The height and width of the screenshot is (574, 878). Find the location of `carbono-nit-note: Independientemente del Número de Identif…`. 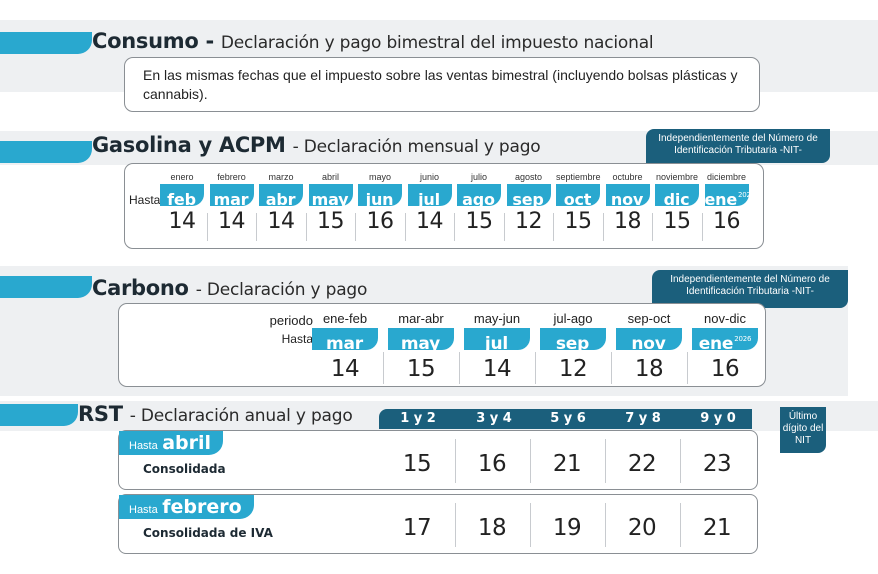

carbono-nit-note: Independientemente del Número de Identif… is located at coordinates (750, 289).